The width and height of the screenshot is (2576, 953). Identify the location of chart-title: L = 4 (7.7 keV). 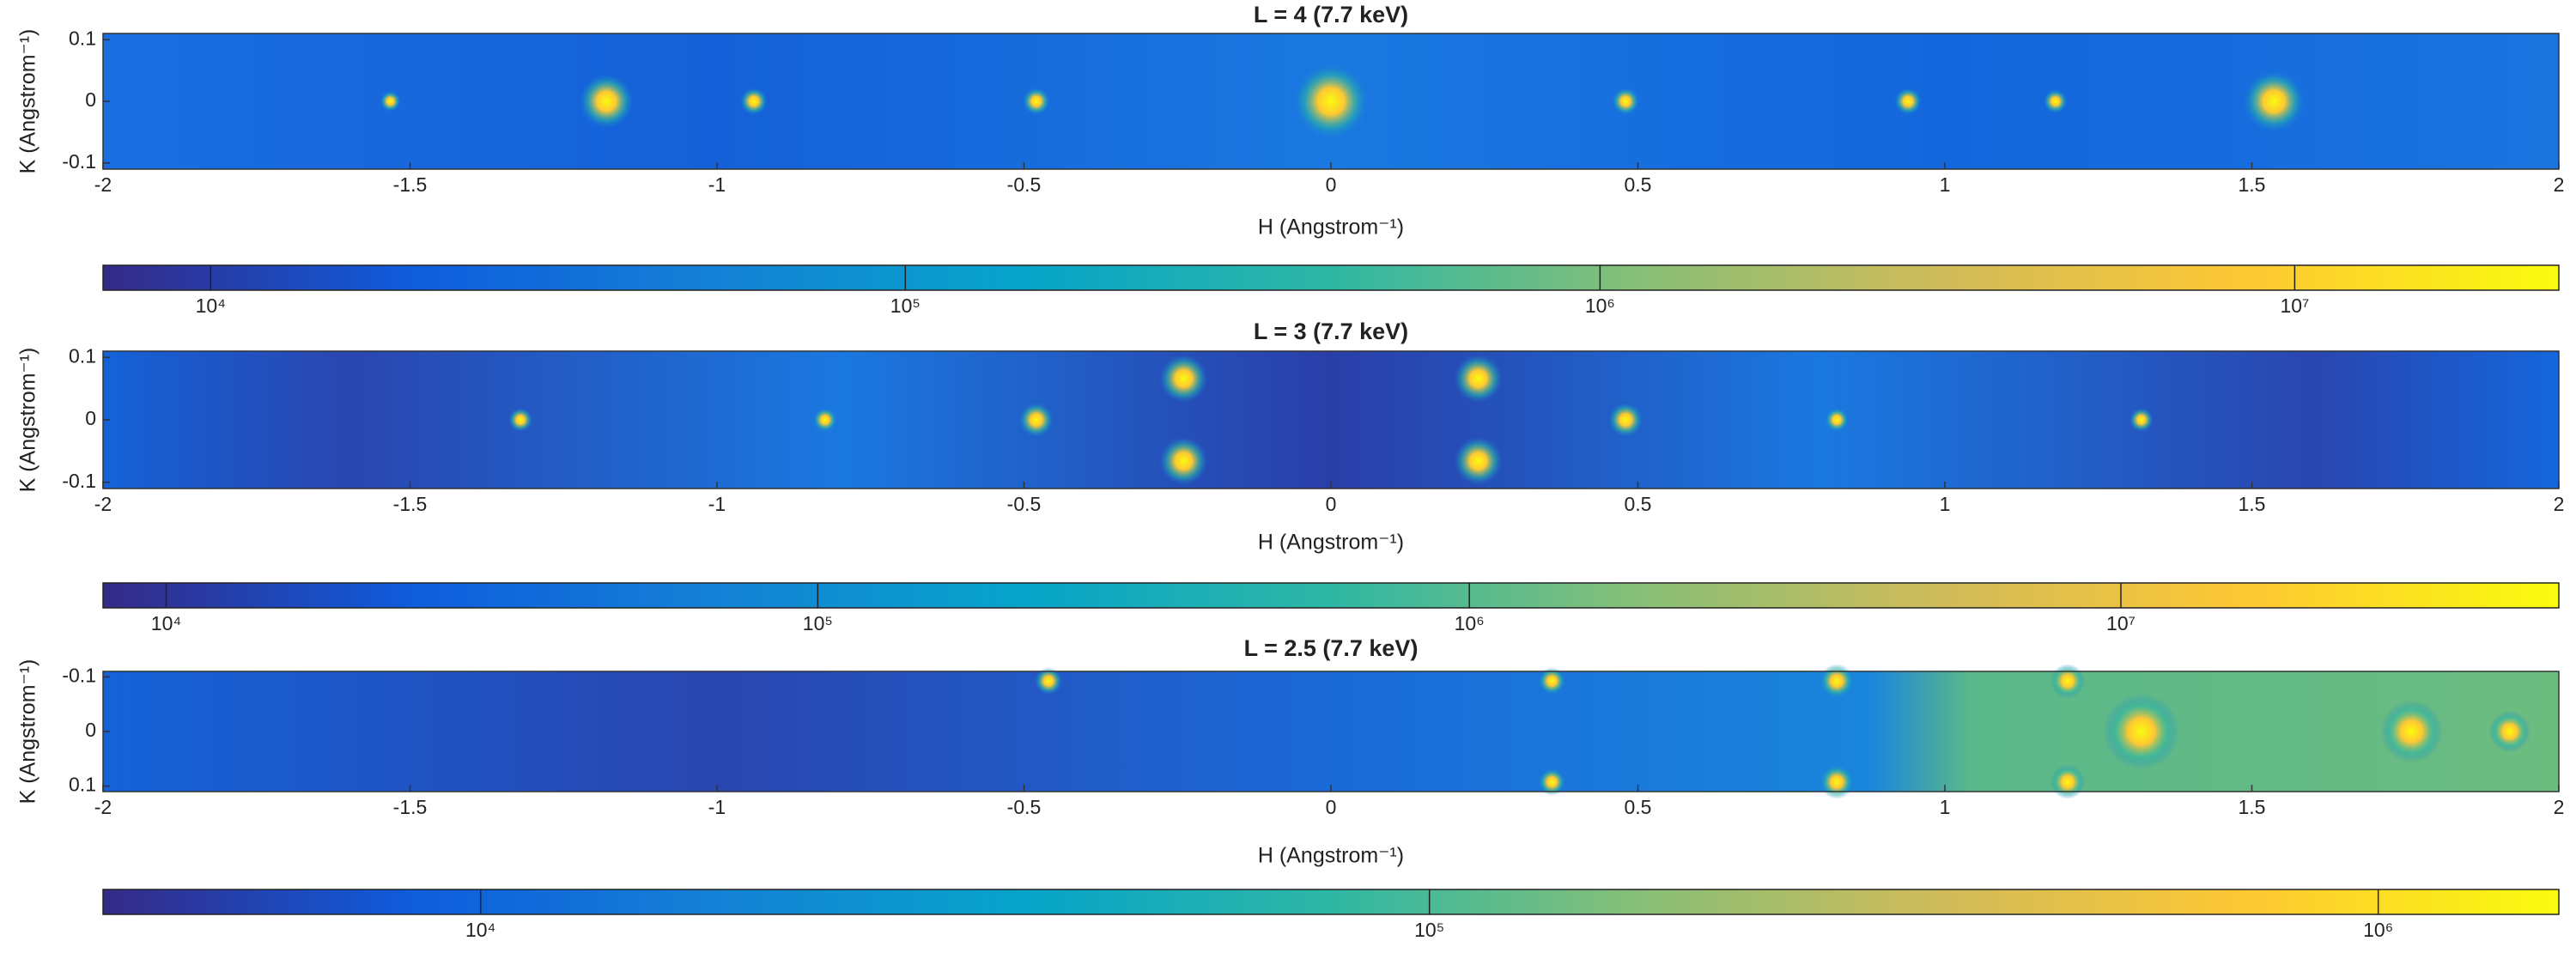
(1331, 15).